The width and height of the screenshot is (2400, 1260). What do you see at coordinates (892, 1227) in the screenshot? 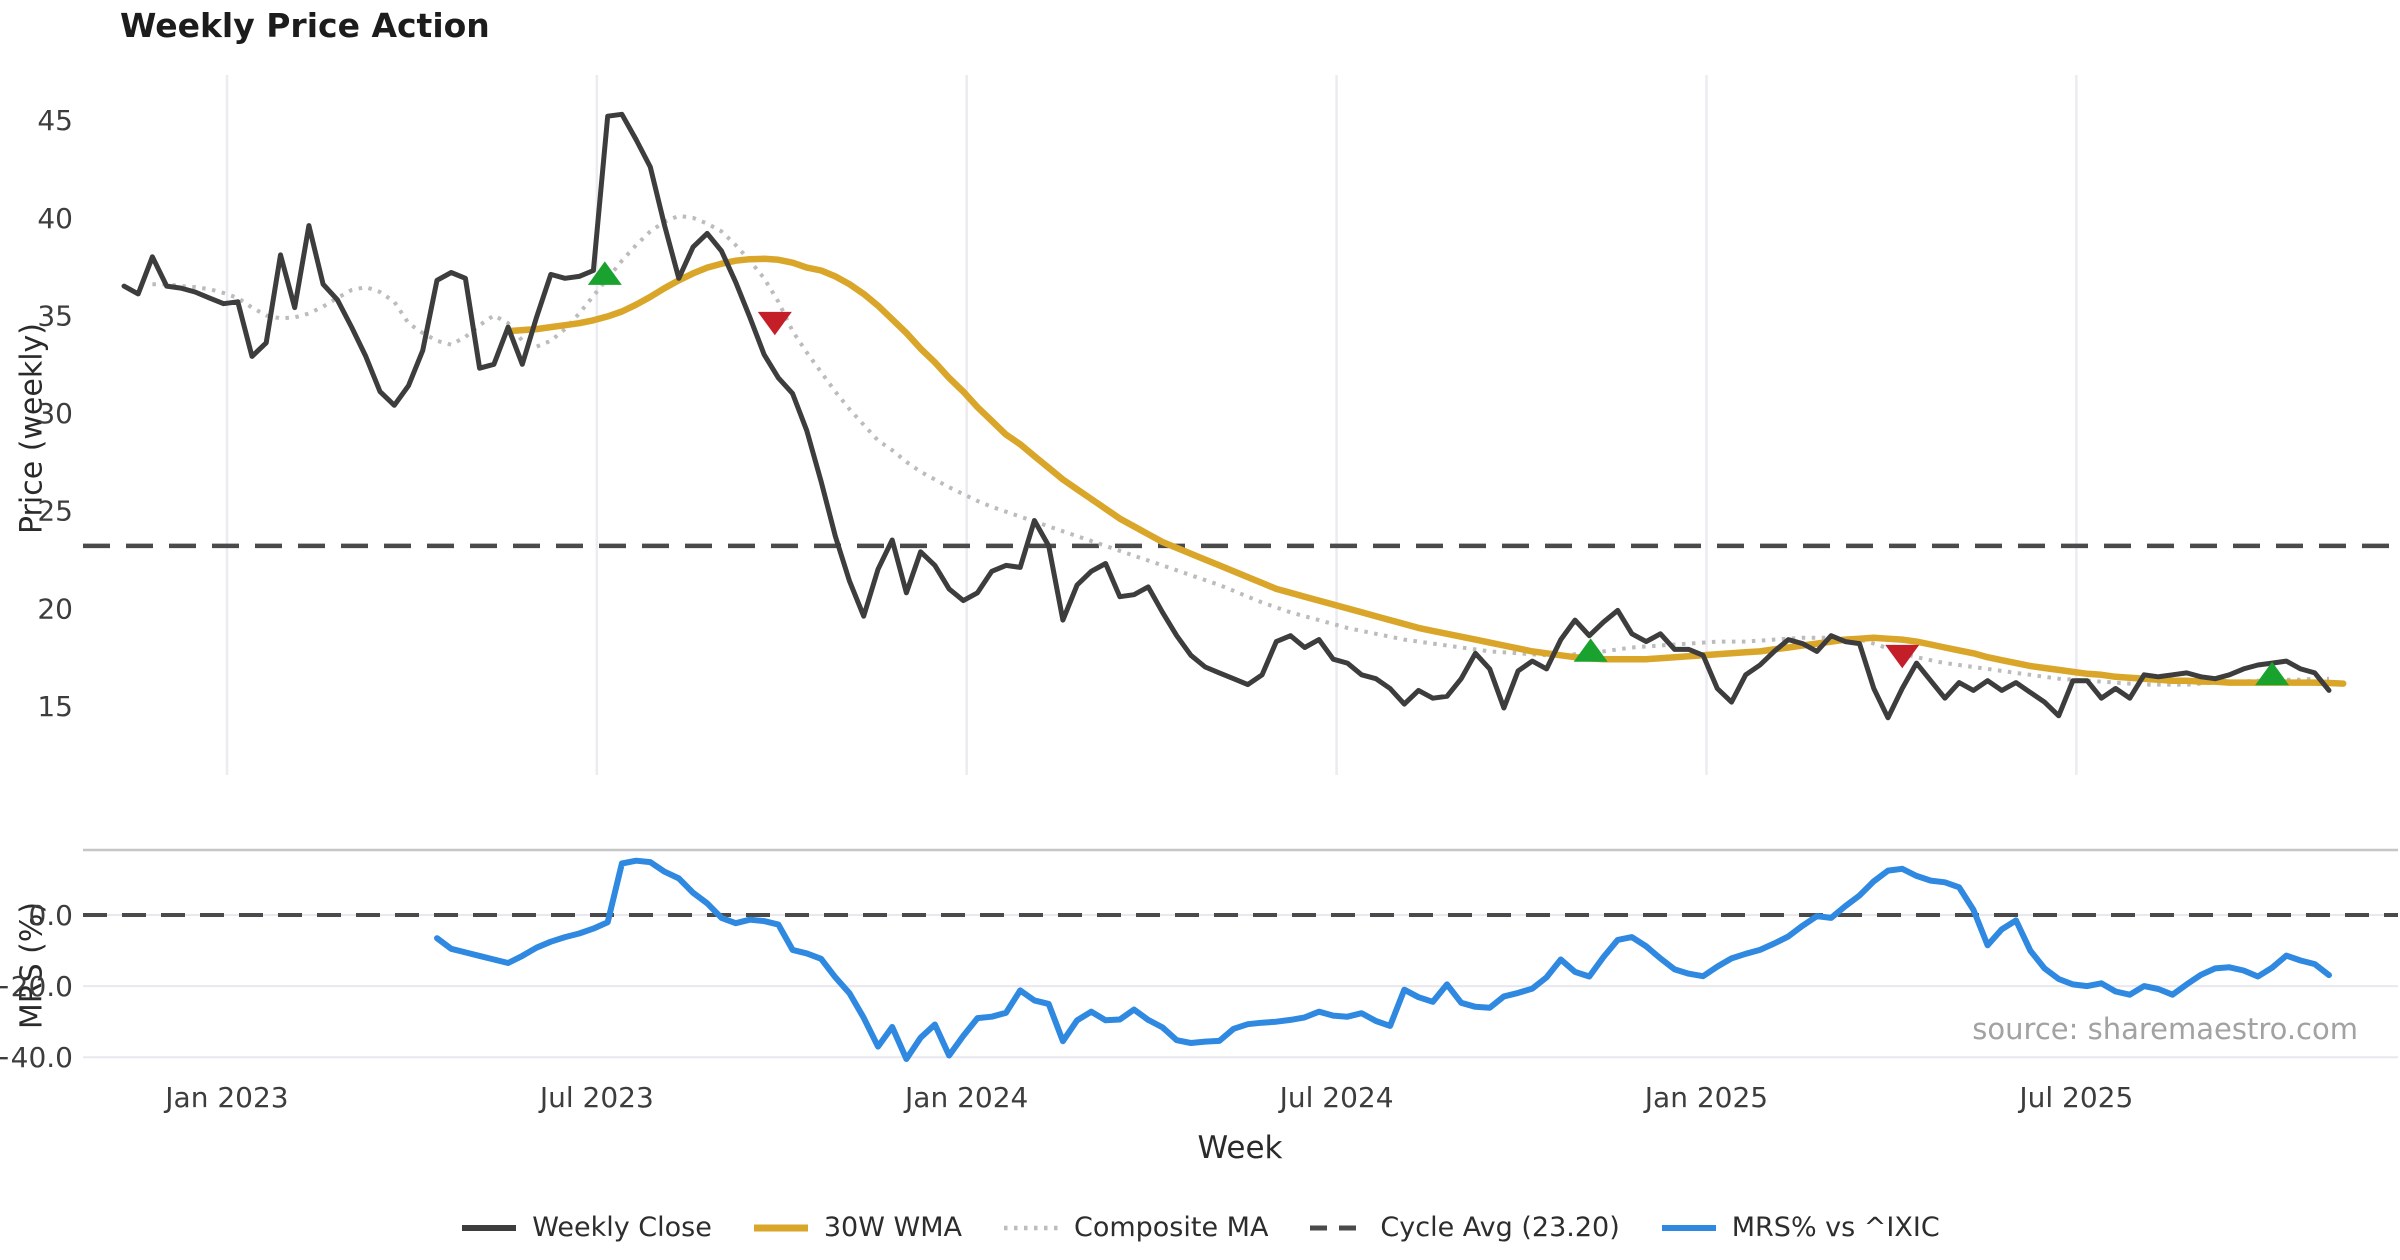
I see `legend-label: 30W WMA` at bounding box center [892, 1227].